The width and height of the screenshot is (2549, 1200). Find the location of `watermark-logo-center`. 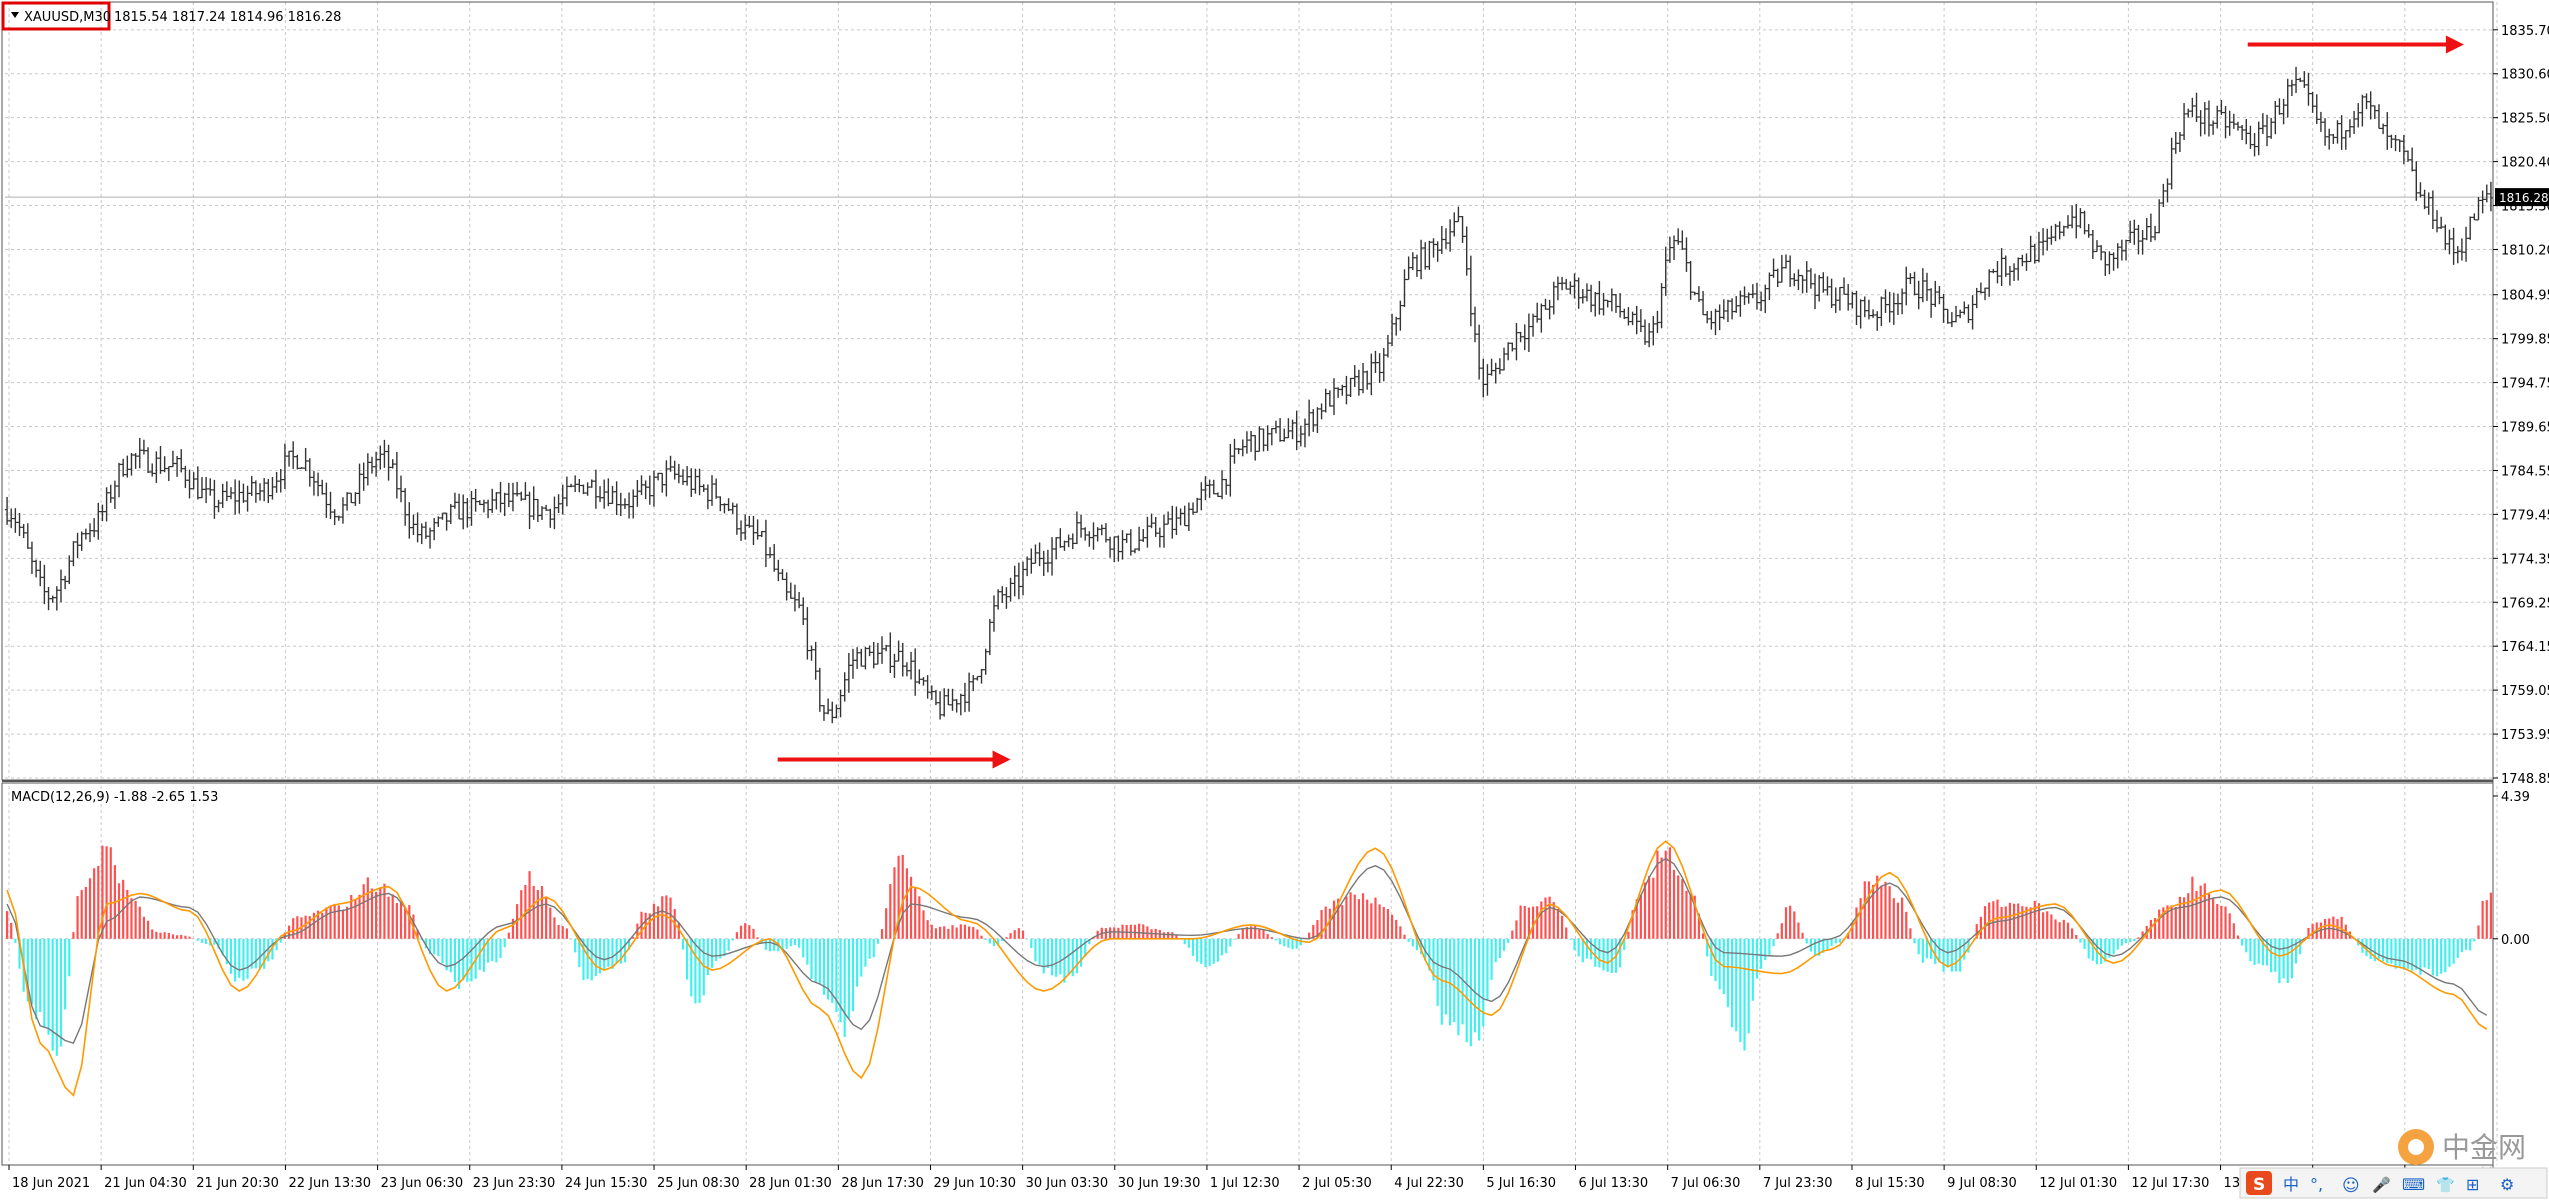

watermark-logo-center is located at coordinates (2416, 1147).